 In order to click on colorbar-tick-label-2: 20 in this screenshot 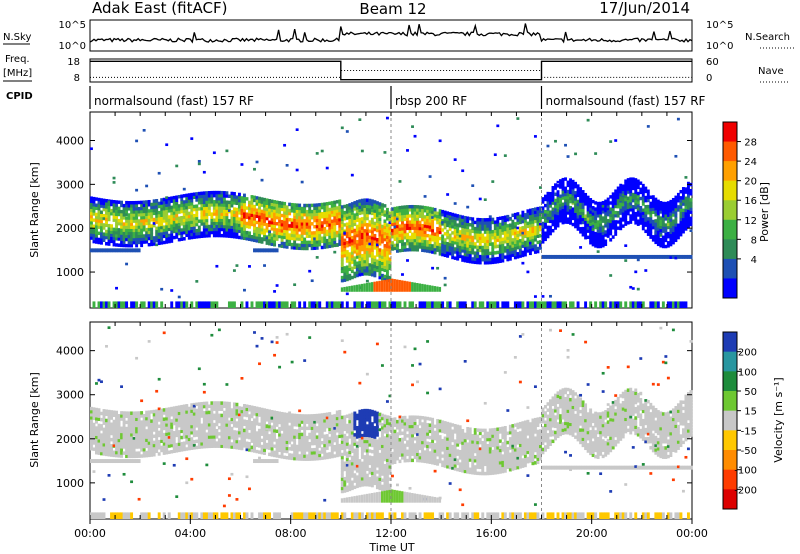, I will do `click(750, 182)`.